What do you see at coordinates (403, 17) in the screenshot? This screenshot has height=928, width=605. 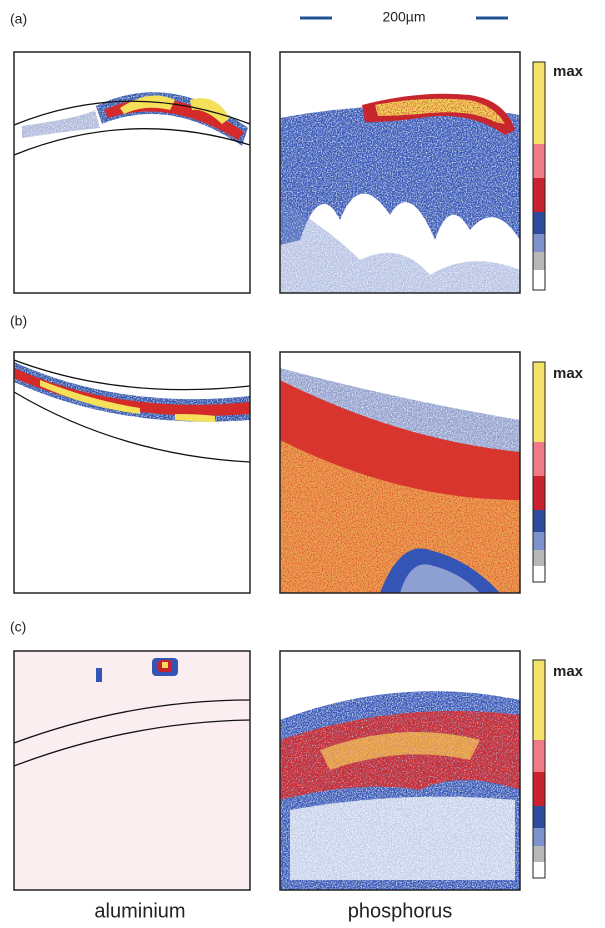 I see `scale-label: 200µm` at bounding box center [403, 17].